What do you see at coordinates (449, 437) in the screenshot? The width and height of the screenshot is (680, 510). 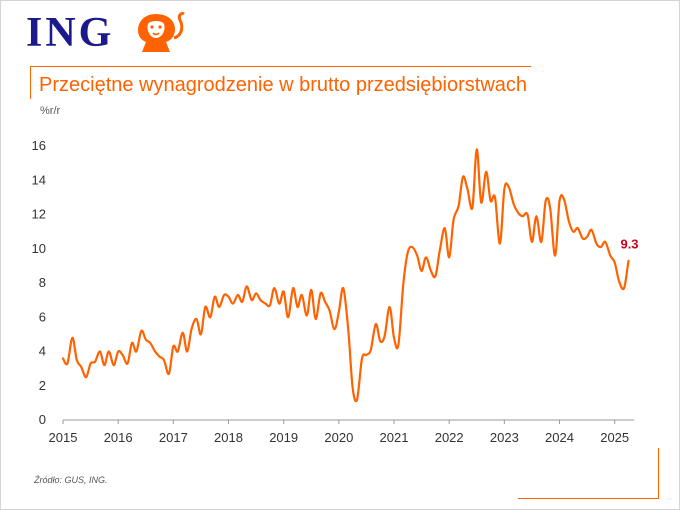 I see `x-tick-label: 2022` at bounding box center [449, 437].